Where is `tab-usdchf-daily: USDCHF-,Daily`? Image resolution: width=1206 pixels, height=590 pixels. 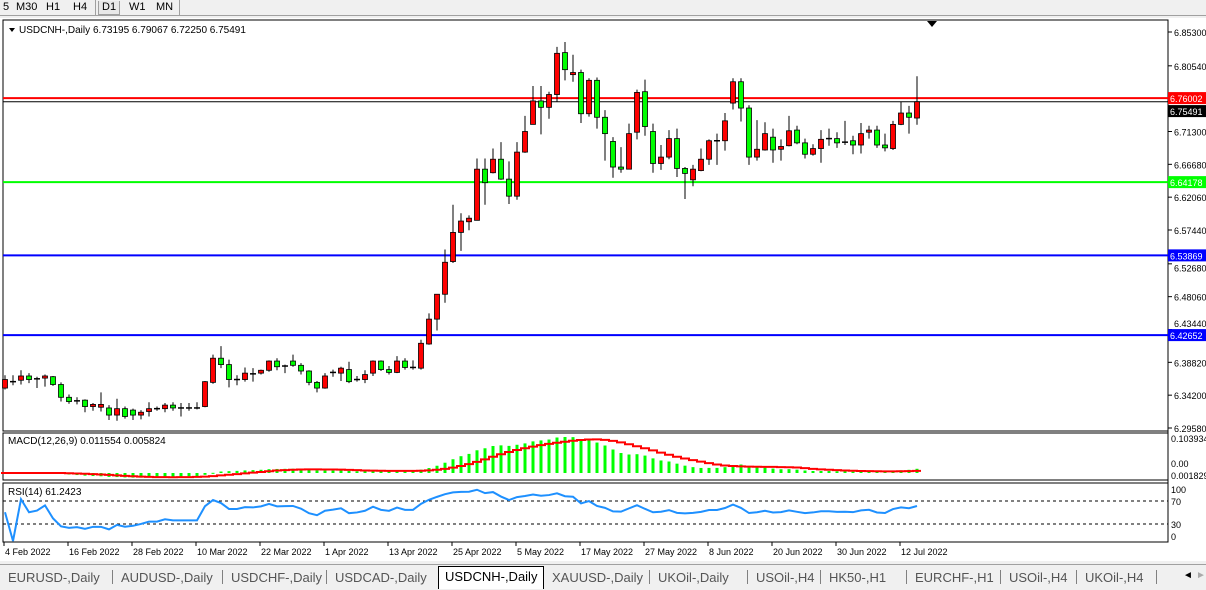
tab-usdchf-daily: USDCHF-,Daily is located at coordinates (276, 577).